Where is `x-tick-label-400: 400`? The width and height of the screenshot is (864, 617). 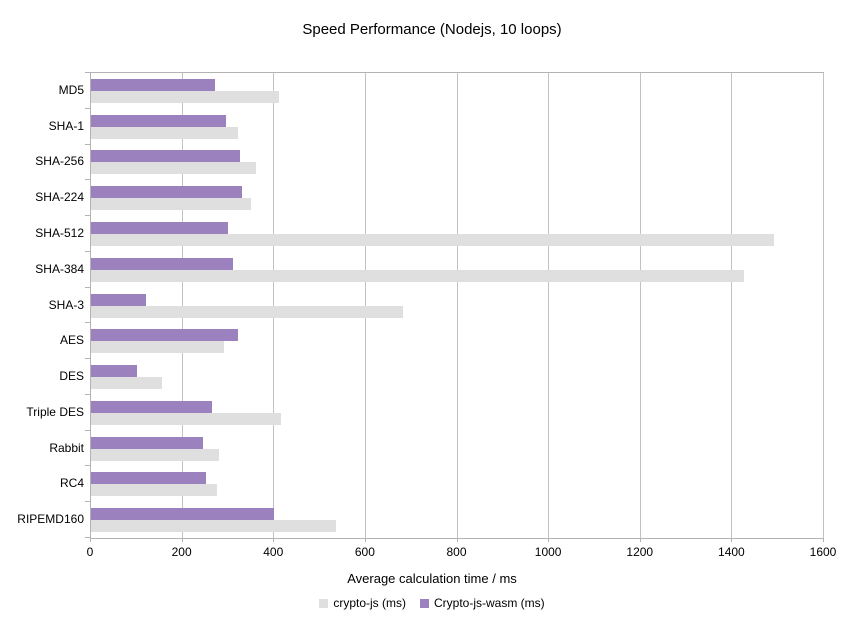
x-tick-label-400: 400 is located at coordinates (273, 552).